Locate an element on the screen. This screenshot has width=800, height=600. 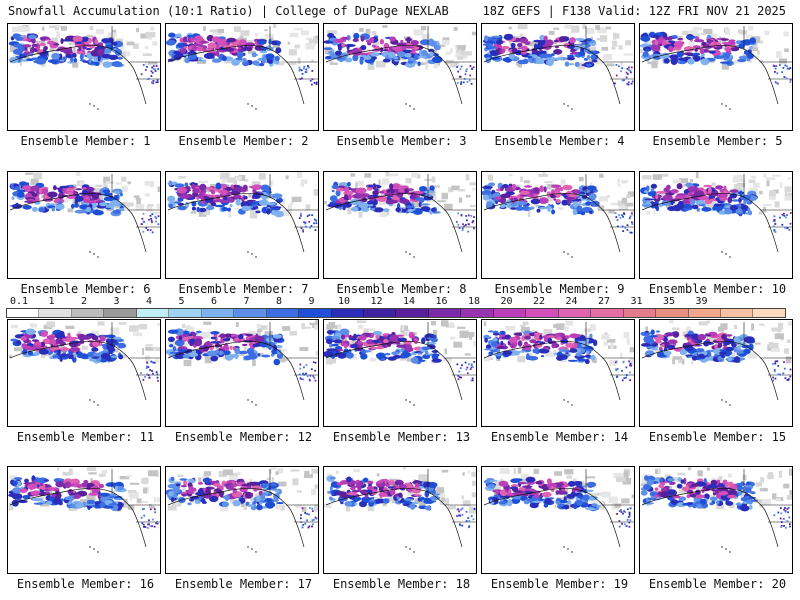
ensemble-panel-9: Ensemble Member: 9 is located at coordinates (559, 233).